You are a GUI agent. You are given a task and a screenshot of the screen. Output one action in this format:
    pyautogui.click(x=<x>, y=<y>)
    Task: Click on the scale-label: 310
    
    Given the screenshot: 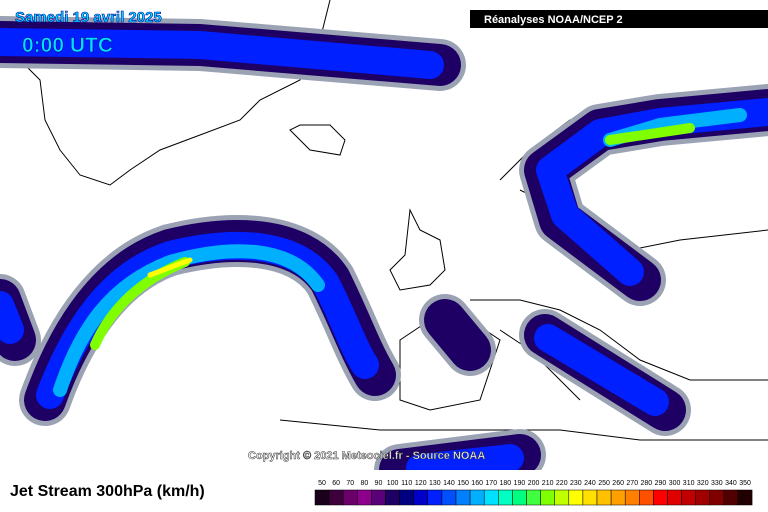 What is the action you would take?
    pyautogui.click(x=689, y=483)
    